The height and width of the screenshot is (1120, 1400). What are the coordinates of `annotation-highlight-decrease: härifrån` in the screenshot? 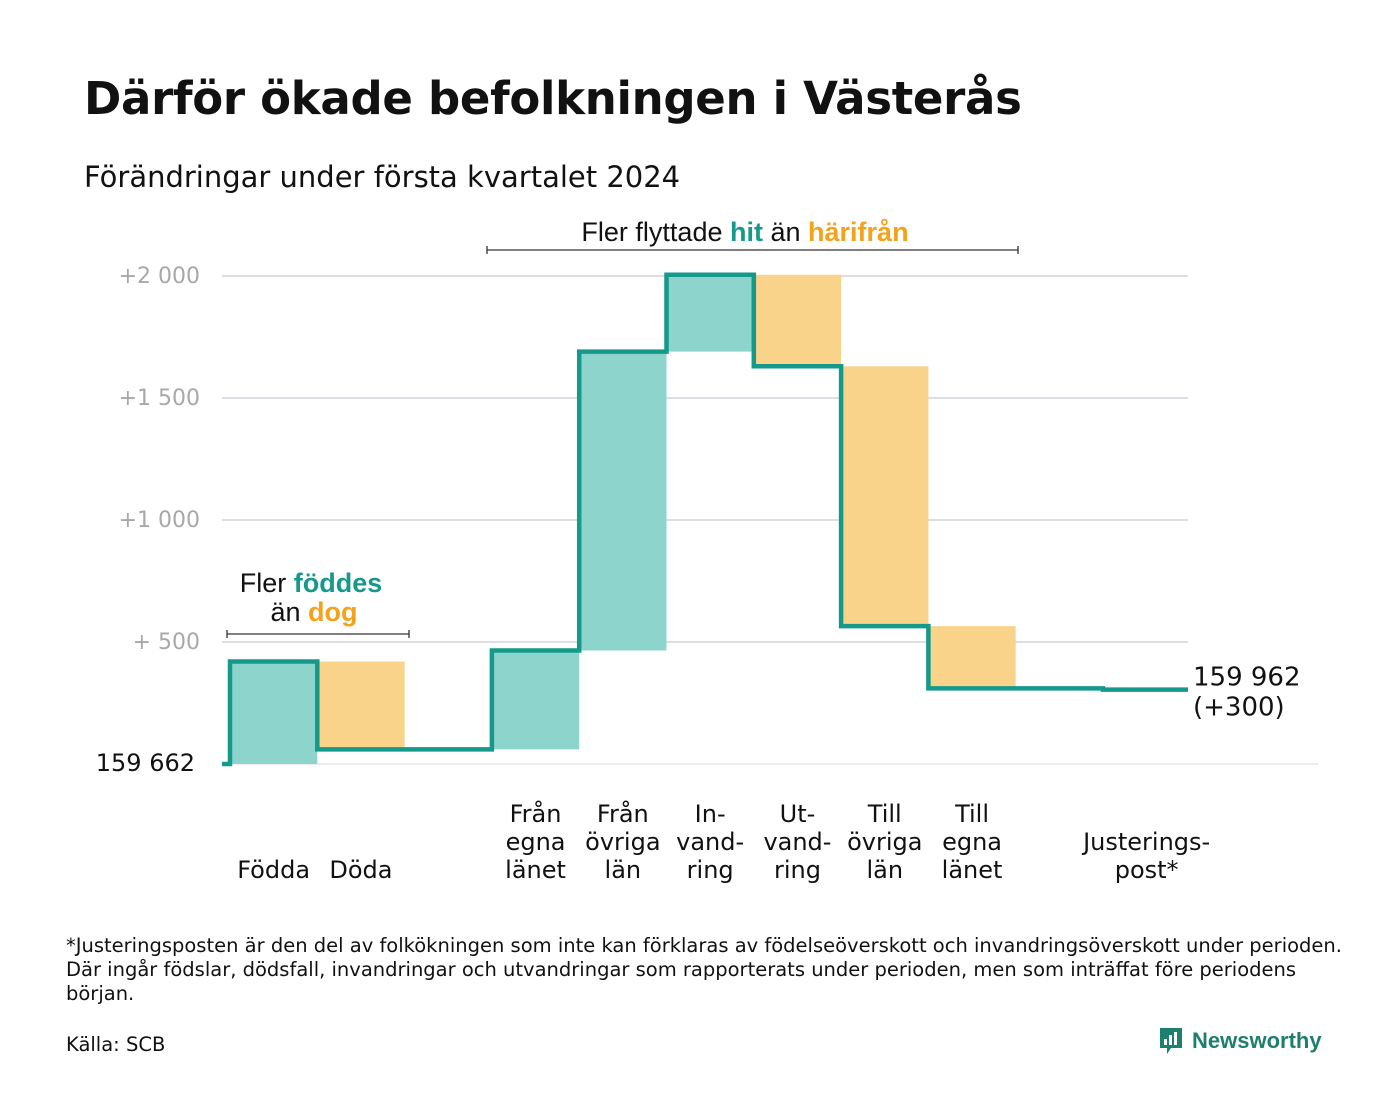 It's located at (858, 232).